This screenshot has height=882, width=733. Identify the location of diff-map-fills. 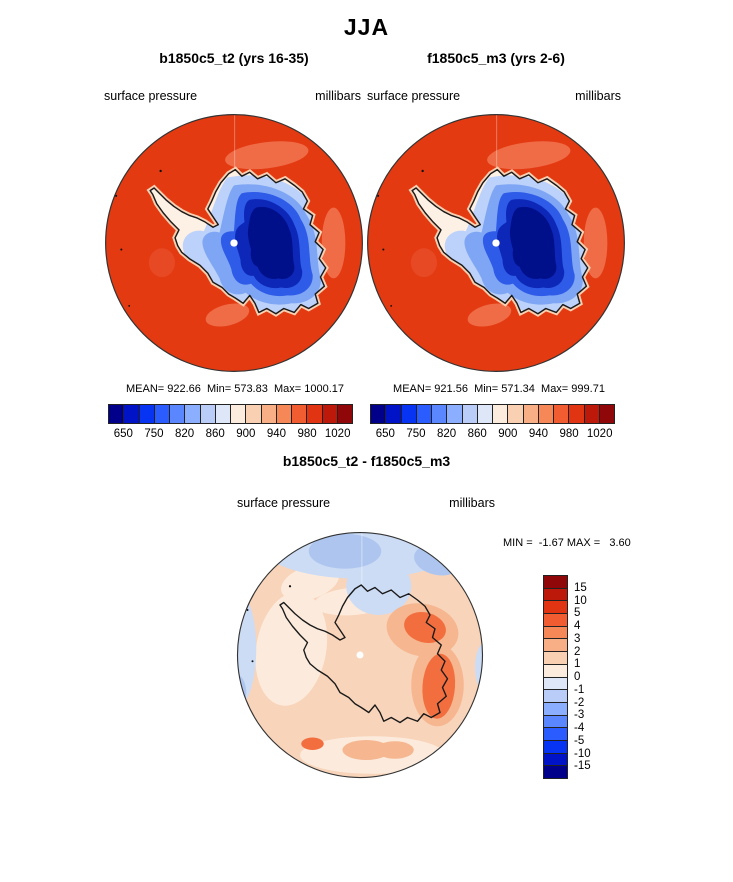
(360, 653).